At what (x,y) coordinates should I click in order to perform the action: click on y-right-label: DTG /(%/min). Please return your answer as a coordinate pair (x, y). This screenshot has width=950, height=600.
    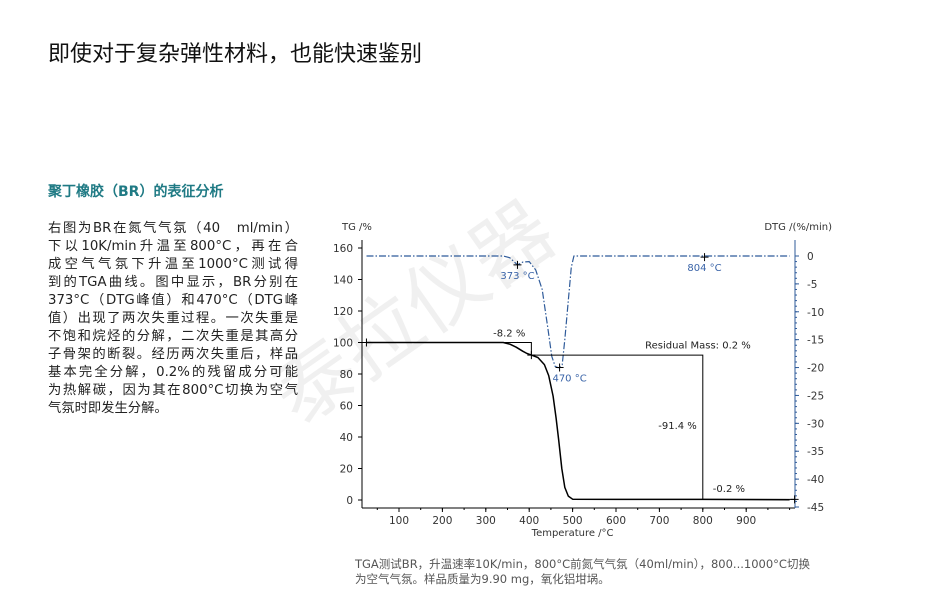
    Looking at the image, I should click on (798, 227).